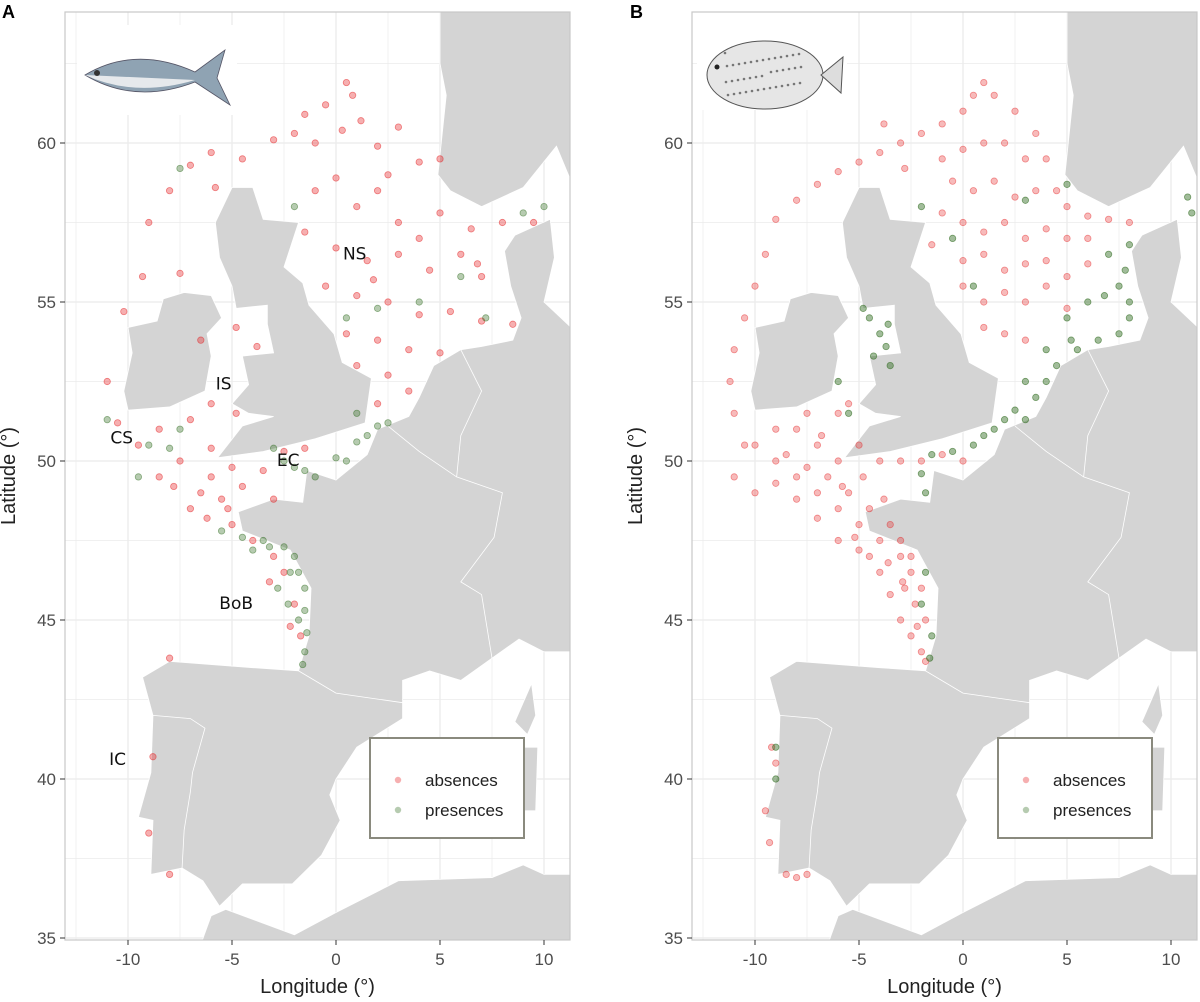  What do you see at coordinates (800, 351) in the screenshot?
I see `land-ireland` at bounding box center [800, 351].